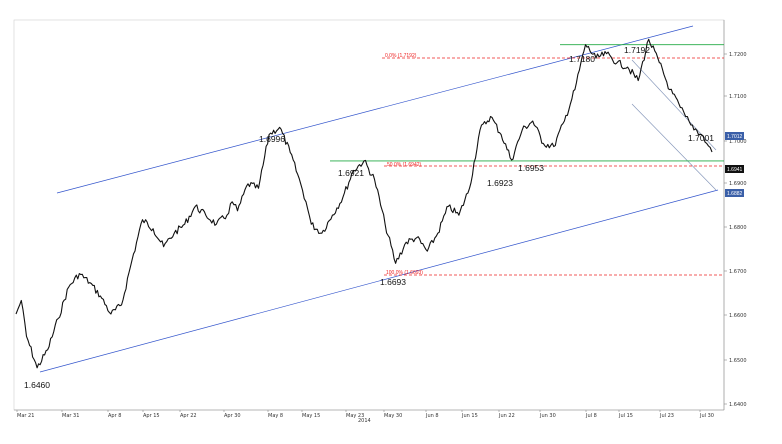  What do you see at coordinates (114, 416) in the screenshot?
I see `x-tick-label: Apr 8` at bounding box center [114, 416].